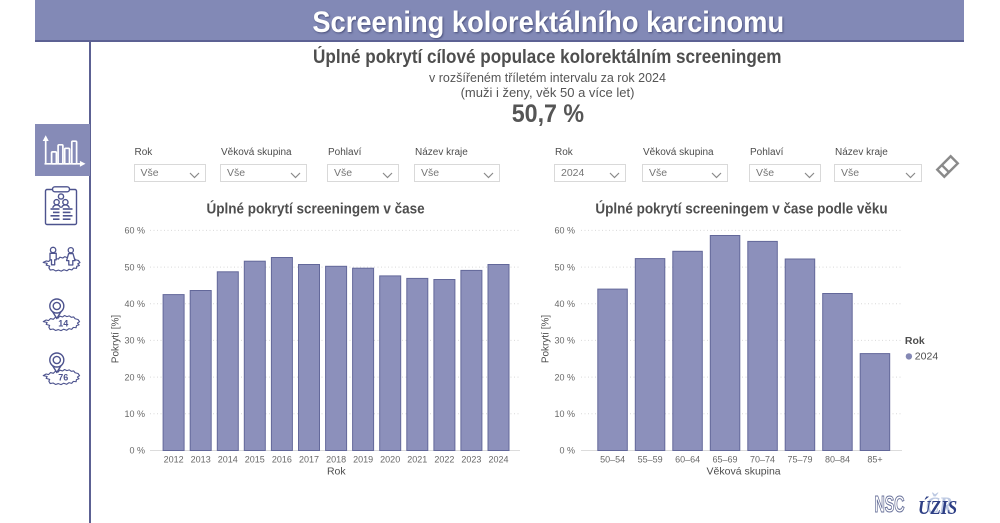 The image size is (1000, 523). I want to click on svg-text: 65–69, so click(724, 460).